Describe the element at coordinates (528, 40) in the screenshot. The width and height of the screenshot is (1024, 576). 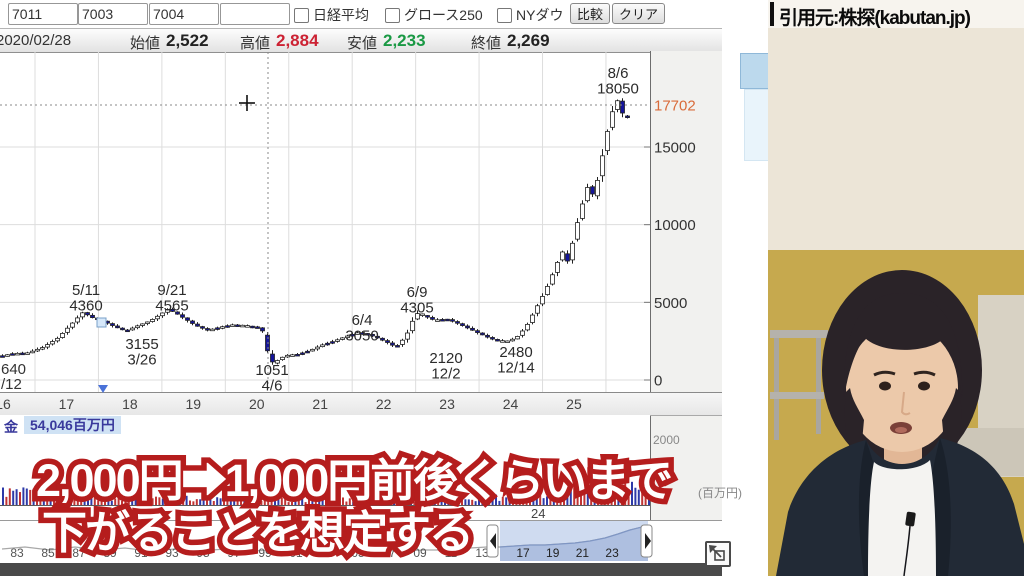
I see `close-value: 2,269` at that location.